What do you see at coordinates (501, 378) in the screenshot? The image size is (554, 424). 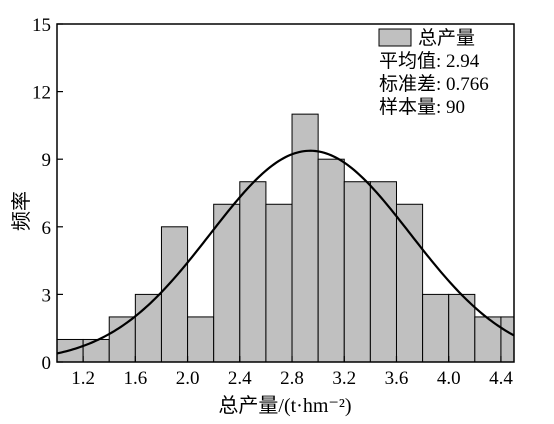 I see `x-tick-label-8: 4.4` at bounding box center [501, 378].